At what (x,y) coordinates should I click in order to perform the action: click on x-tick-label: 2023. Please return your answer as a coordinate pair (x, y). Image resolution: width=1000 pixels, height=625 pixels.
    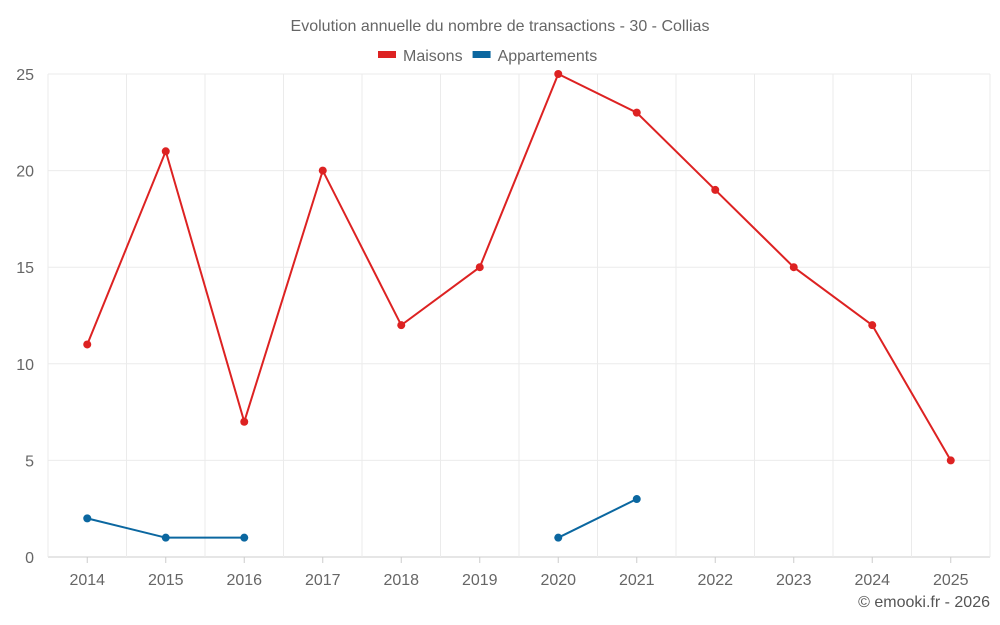
    Looking at the image, I should click on (794, 580).